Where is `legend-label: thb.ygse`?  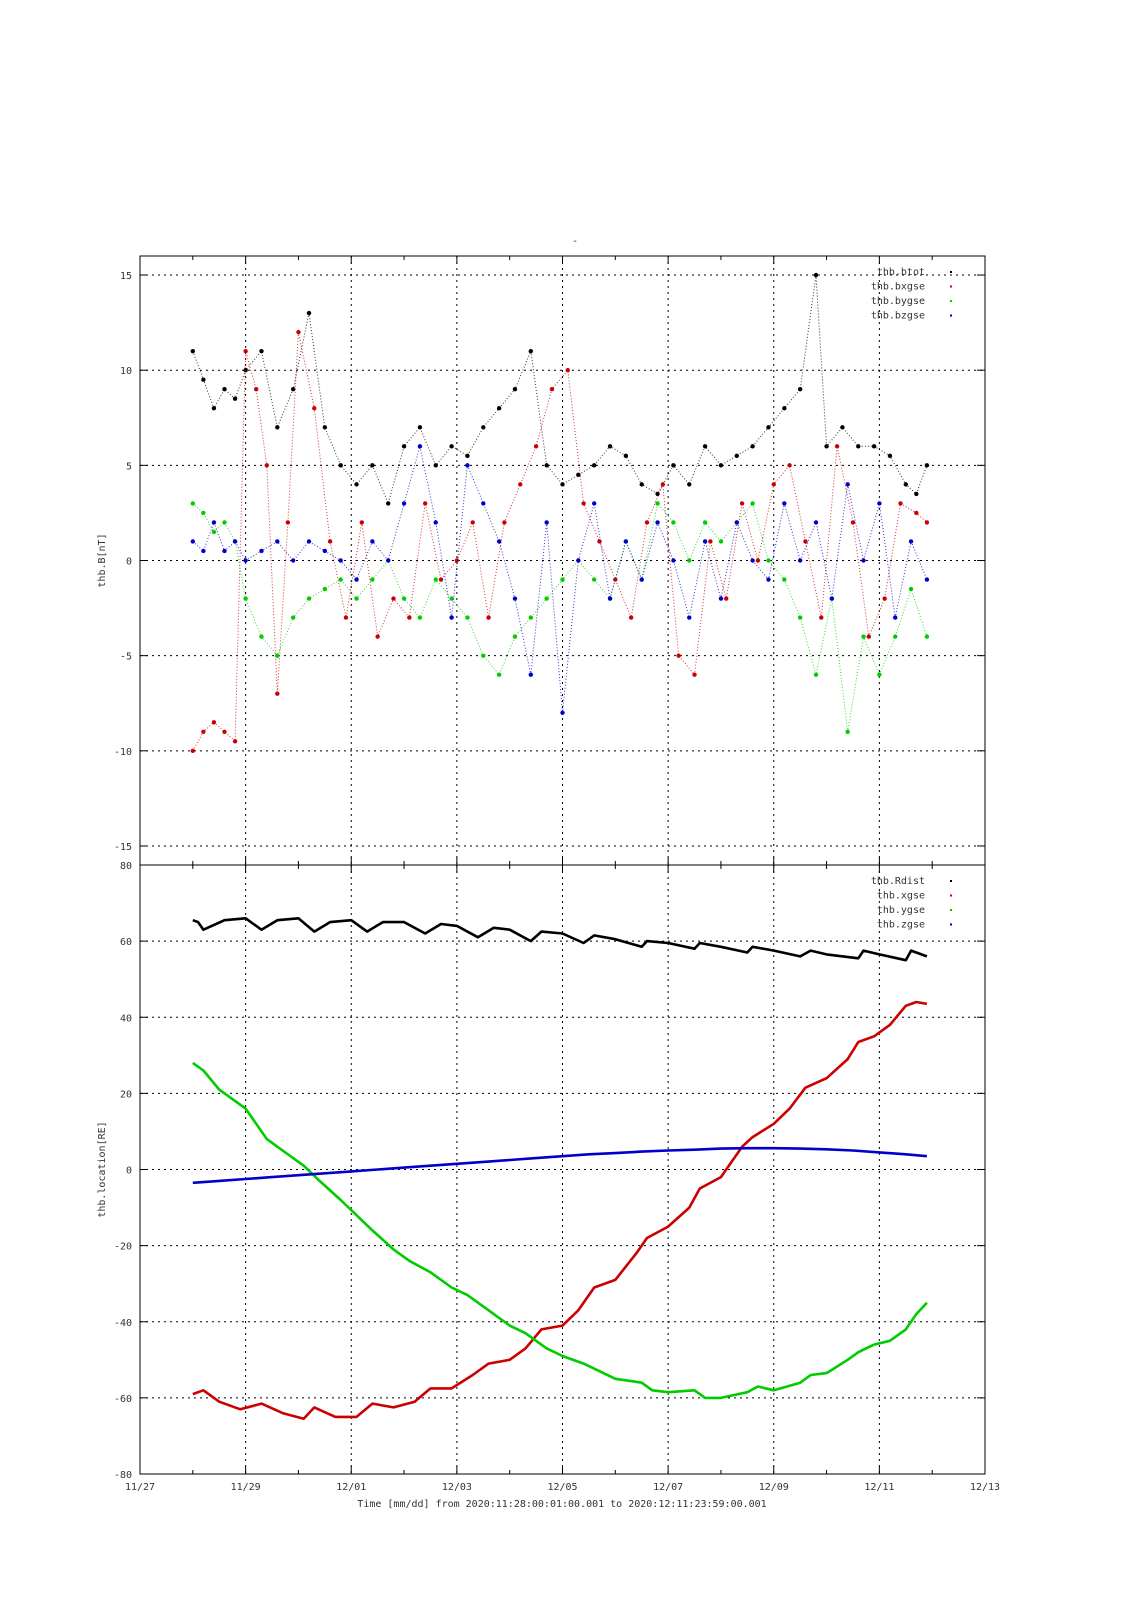
legend-label: thb.ygse is located at coordinates (901, 910).